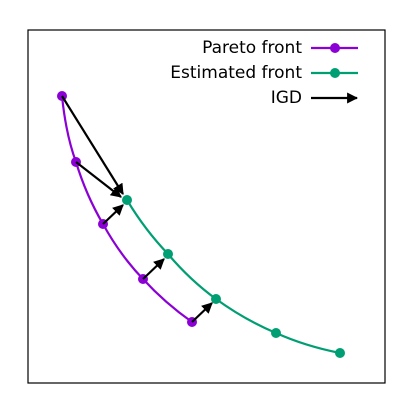 The height and width of the screenshot is (419, 415). What do you see at coordinates (252, 48) in the screenshot?
I see `legend-label: Pareto front` at bounding box center [252, 48].